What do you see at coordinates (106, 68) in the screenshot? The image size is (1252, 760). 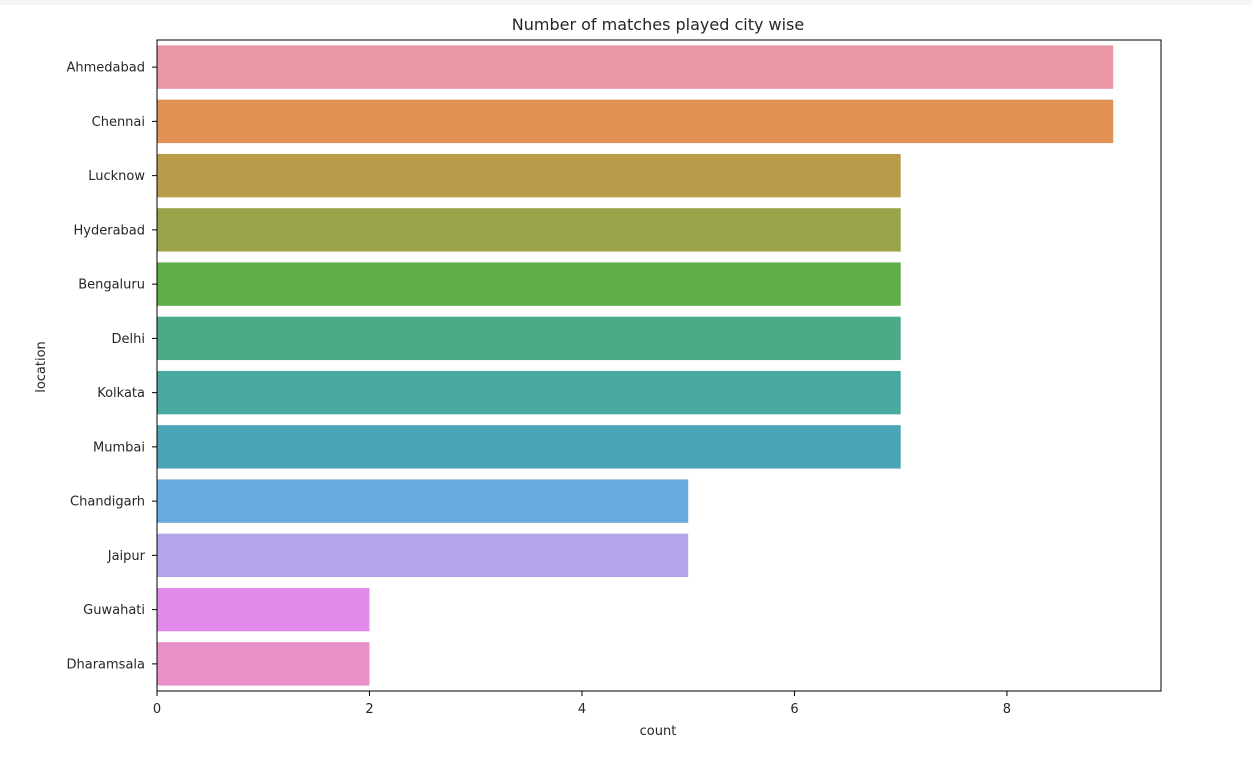 I see `y-tick-label-ahmedabad: Ahmedabad` at bounding box center [106, 68].